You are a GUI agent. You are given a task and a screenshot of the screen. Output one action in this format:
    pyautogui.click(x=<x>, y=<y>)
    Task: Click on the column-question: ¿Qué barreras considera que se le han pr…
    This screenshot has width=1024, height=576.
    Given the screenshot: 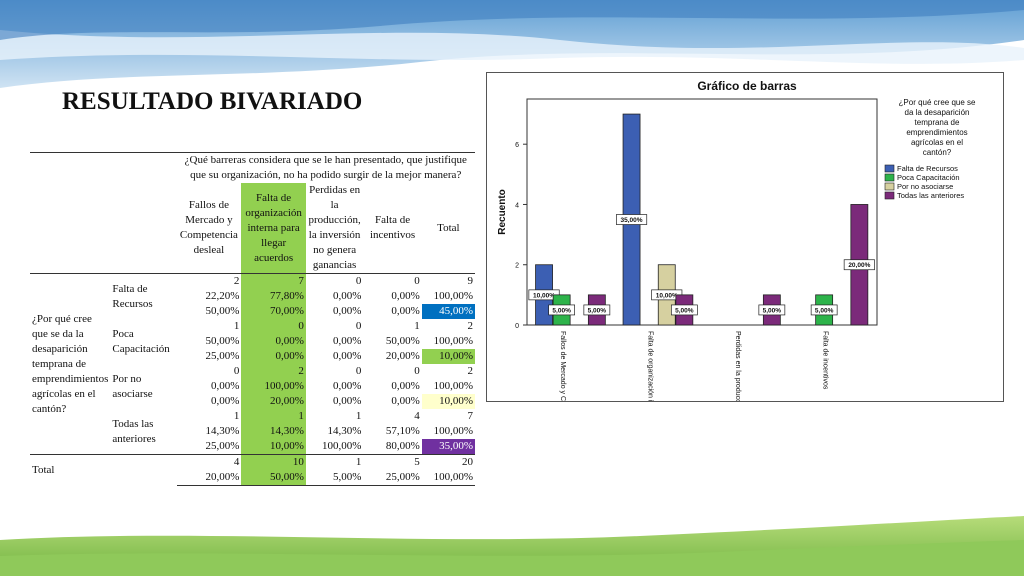 What is the action you would take?
    pyautogui.click(x=325, y=167)
    